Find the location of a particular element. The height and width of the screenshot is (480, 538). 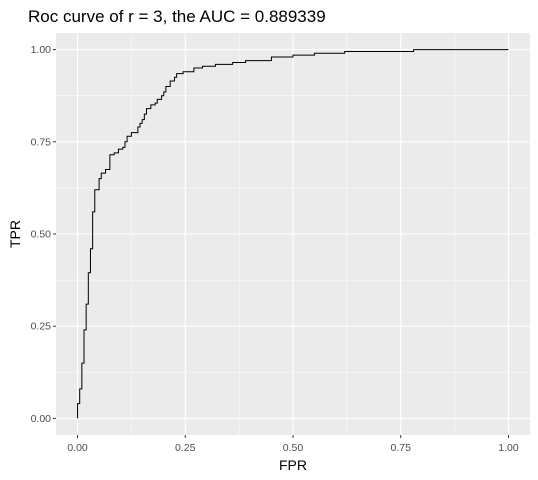

chart-title: Roc curve of r = 3, the AUC = 0.889339 is located at coordinates (177, 16).